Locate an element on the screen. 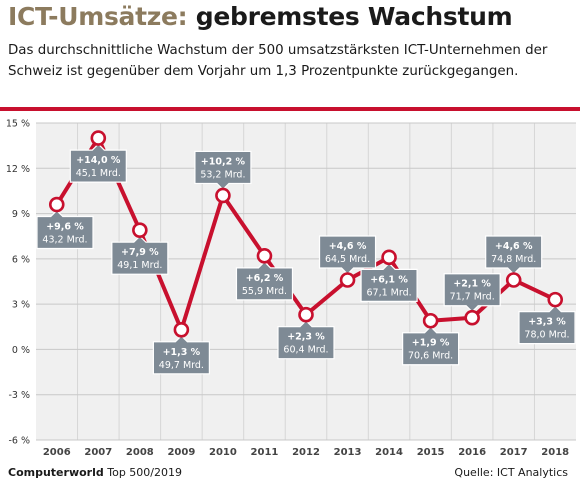 Image resolution: width=580 pixels, height=488 pixels. footer-brand: Computerworld is located at coordinates (56, 472).